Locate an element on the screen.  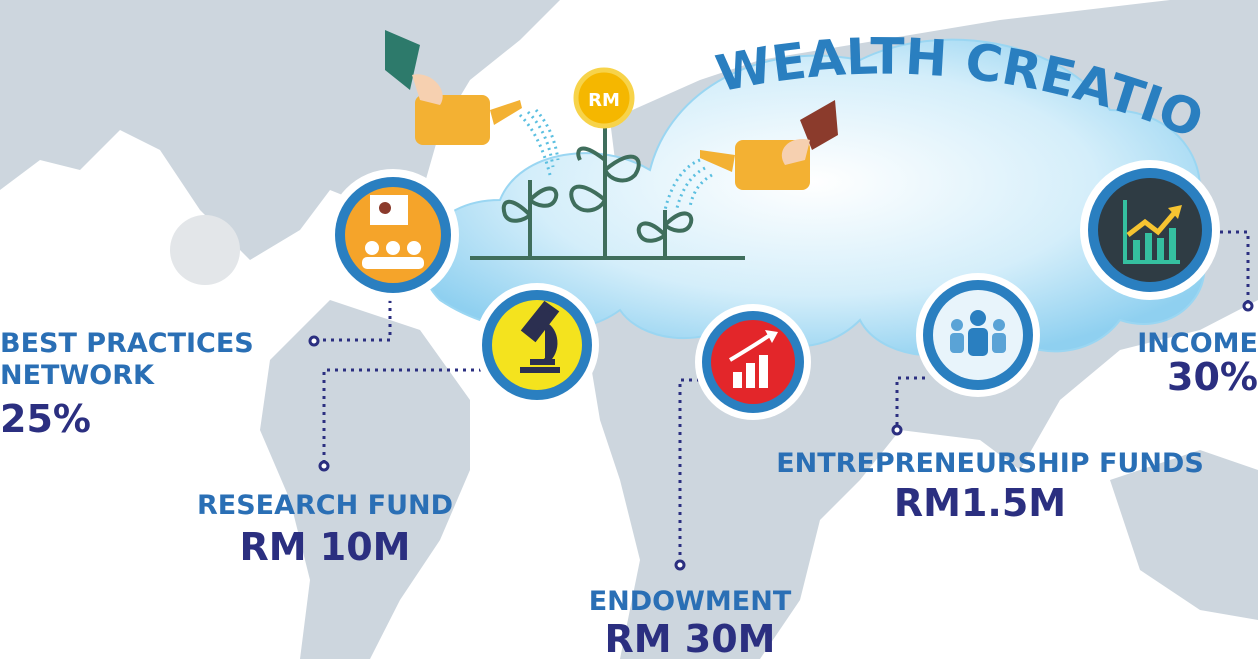
icon-best-practices is located at coordinates (393, 235).